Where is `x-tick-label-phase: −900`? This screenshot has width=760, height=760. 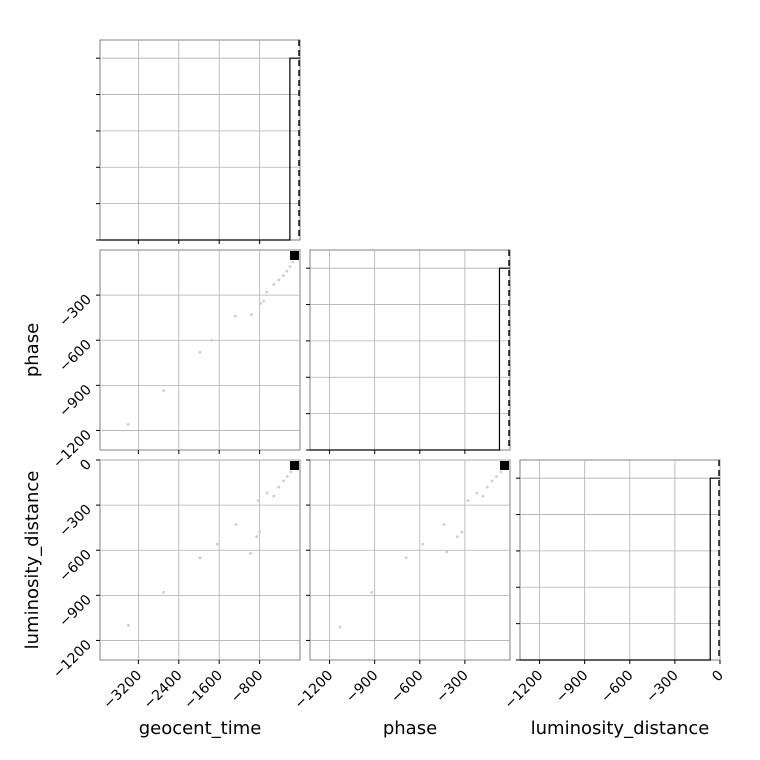
x-tick-label-phase: −900 is located at coordinates (362, 687).